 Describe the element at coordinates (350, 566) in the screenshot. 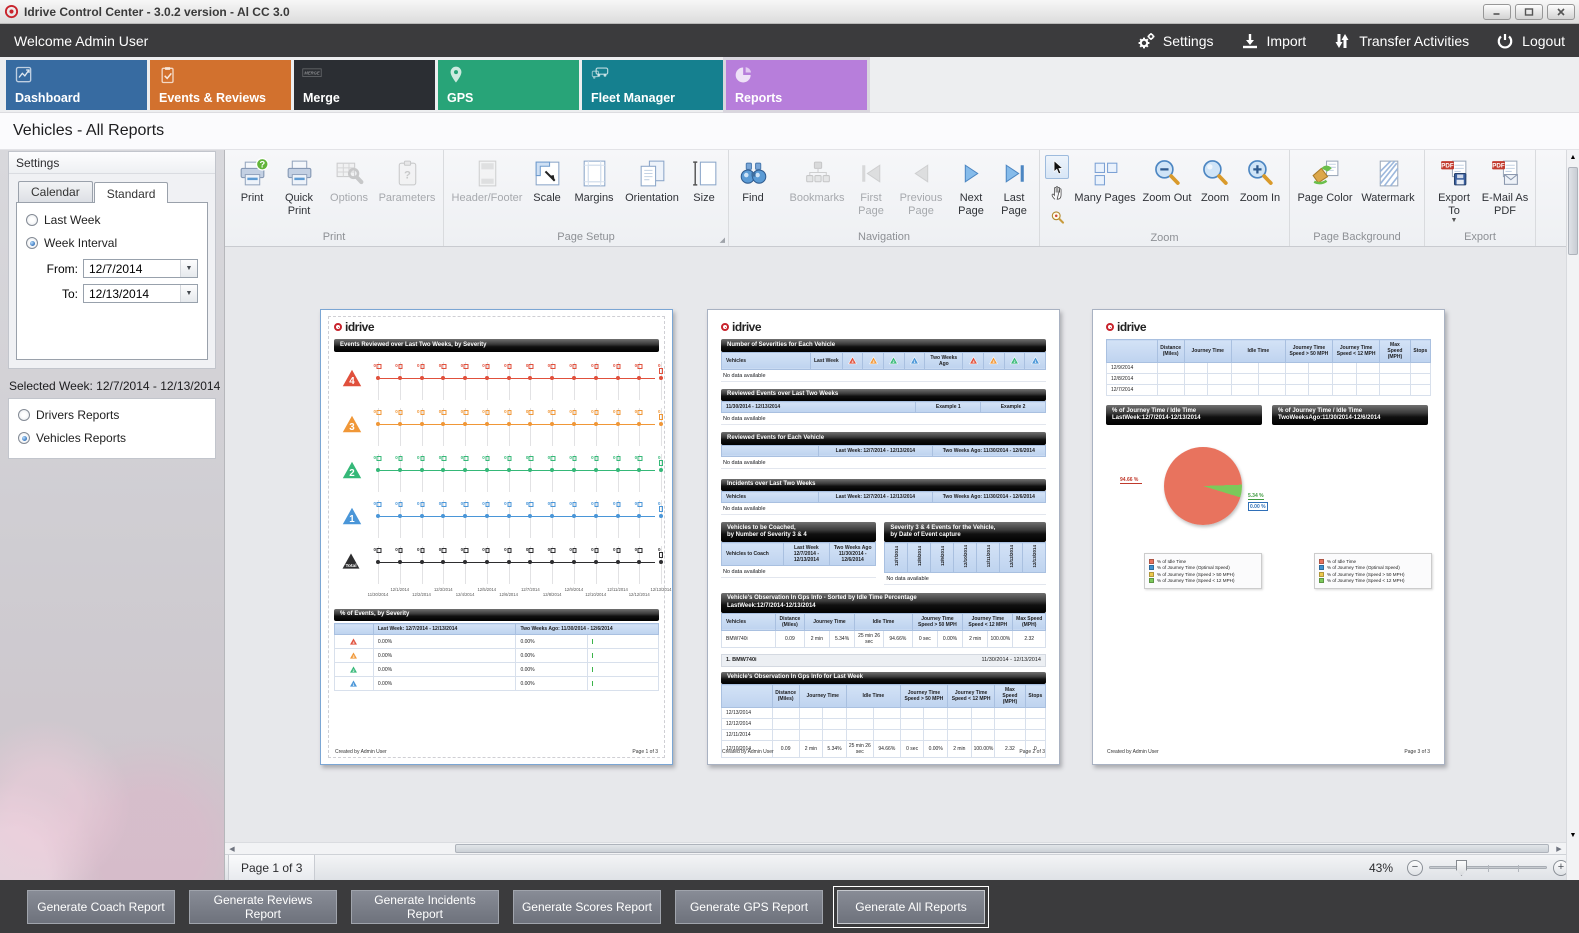

I see `svg-text: Total` at that location.